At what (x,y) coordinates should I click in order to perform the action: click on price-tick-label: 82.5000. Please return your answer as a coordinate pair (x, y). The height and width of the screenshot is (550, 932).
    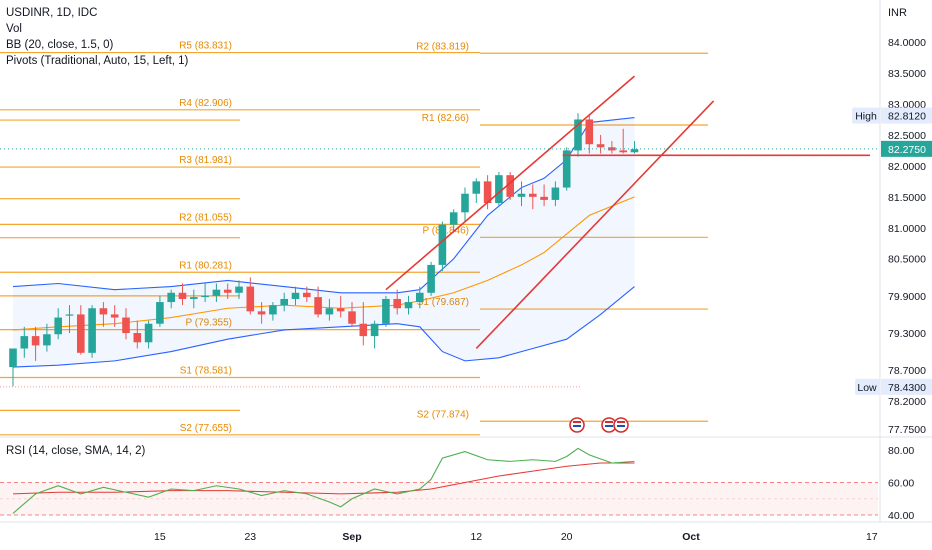
    Looking at the image, I should click on (907, 136).